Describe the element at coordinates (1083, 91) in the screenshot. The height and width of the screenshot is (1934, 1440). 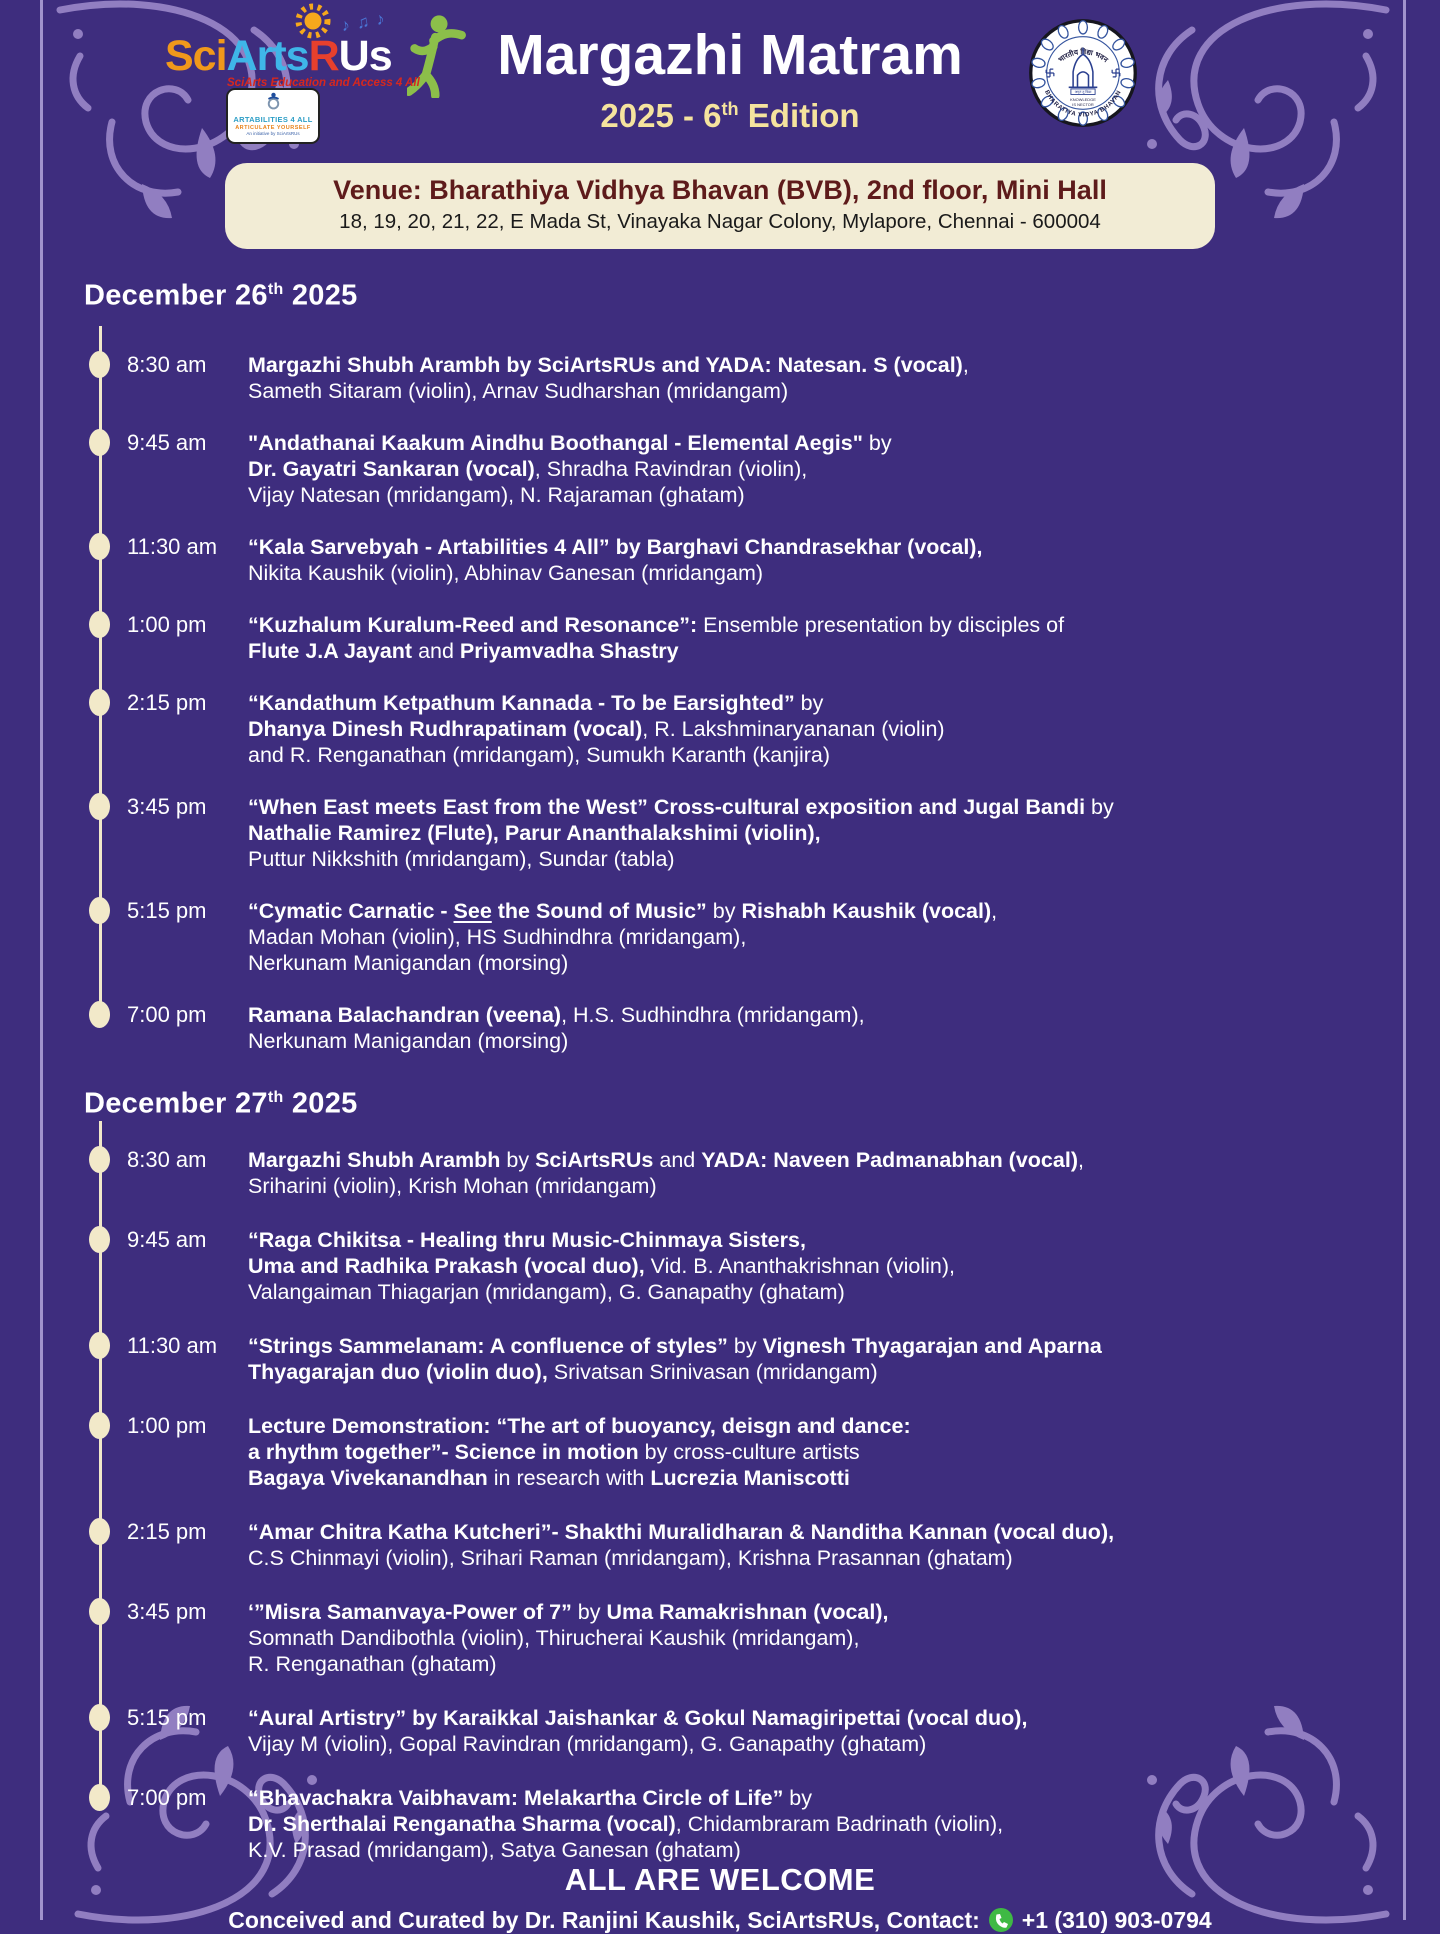
I see `bvb-band-text: अमृतं तु विद्या` at that location.